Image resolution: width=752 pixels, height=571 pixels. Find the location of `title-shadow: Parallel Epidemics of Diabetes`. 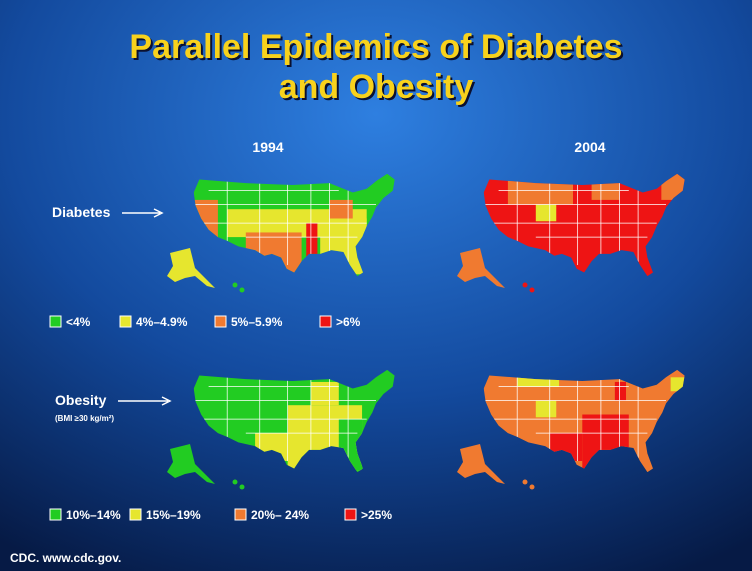

title-shadow: Parallel Epidemics of Diabetes is located at coordinates (377, 49).